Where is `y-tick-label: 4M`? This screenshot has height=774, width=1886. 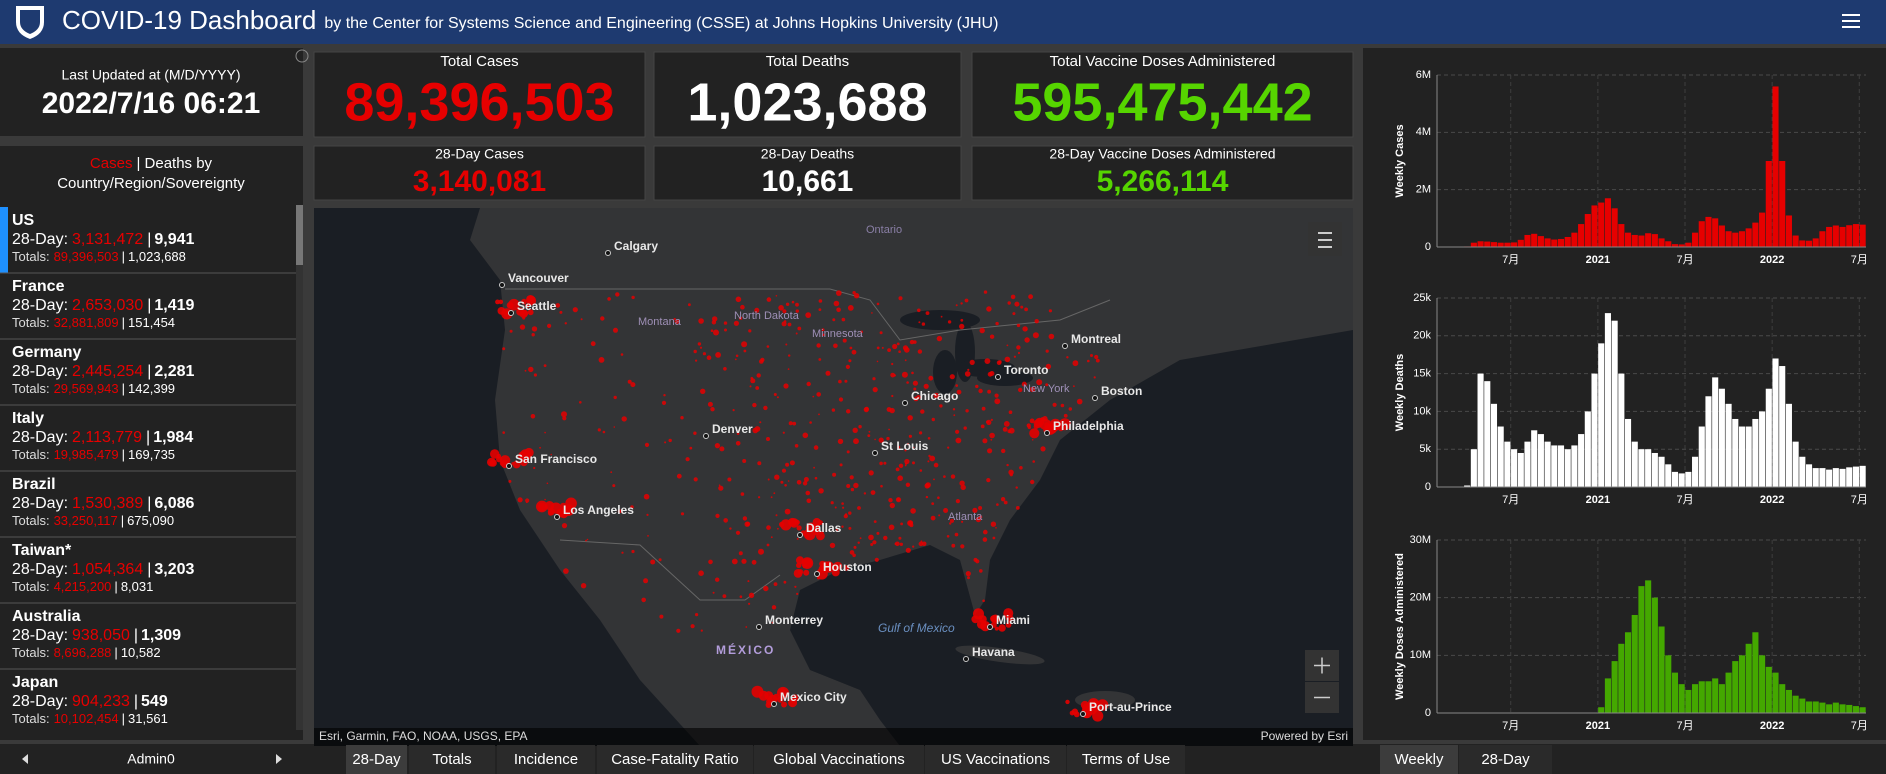 y-tick-label: 4M is located at coordinates (1423, 132).